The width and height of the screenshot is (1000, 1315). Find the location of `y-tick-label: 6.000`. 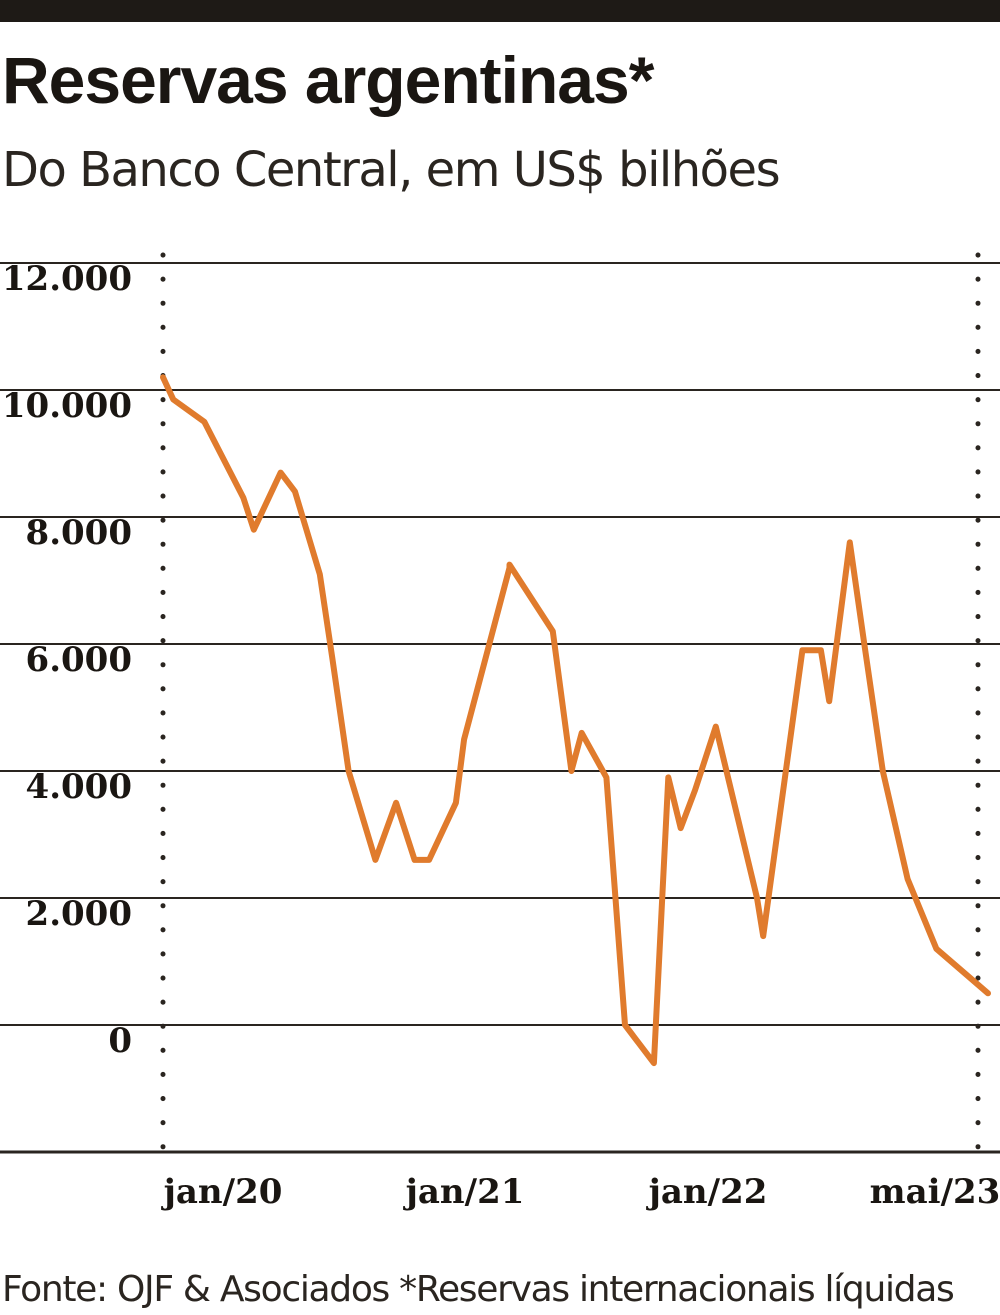

y-tick-label: 6.000 is located at coordinates (79, 660).